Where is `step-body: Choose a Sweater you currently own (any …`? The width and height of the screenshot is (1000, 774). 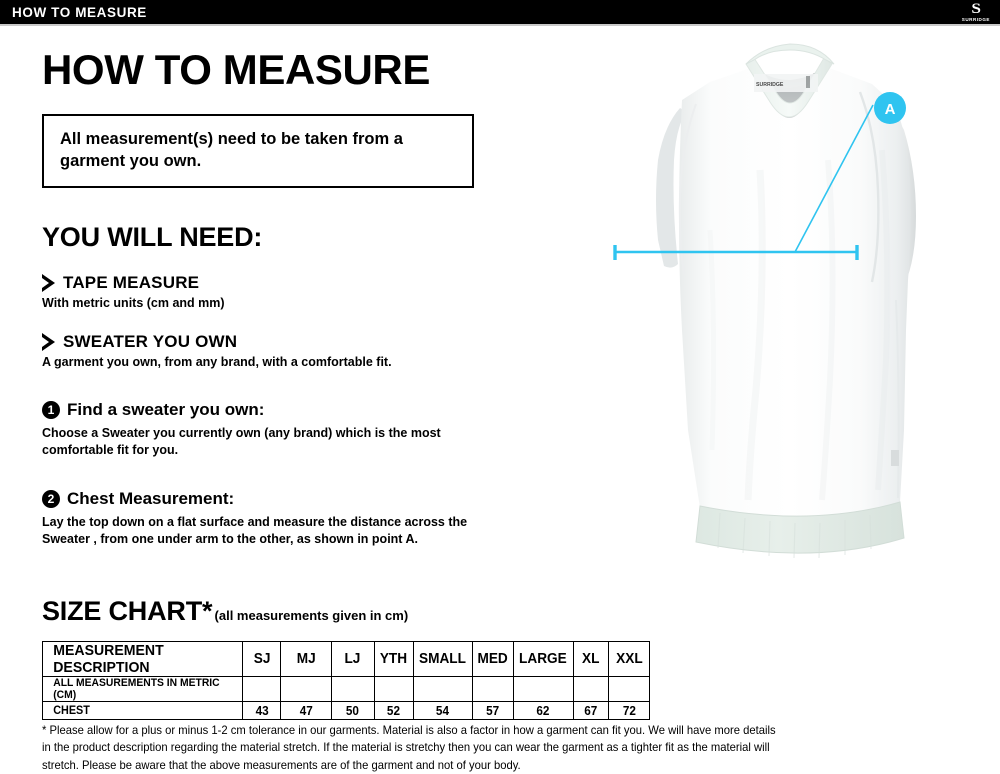 step-body: Choose a Sweater you currently own (any … is located at coordinates (241, 442).